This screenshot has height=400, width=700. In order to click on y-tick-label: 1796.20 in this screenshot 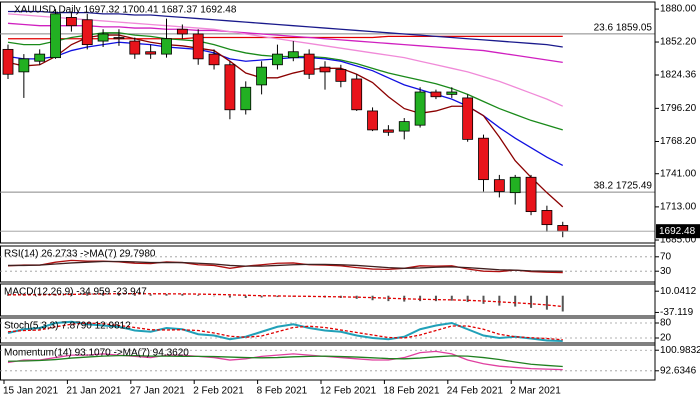, I will do `click(678, 108)`.